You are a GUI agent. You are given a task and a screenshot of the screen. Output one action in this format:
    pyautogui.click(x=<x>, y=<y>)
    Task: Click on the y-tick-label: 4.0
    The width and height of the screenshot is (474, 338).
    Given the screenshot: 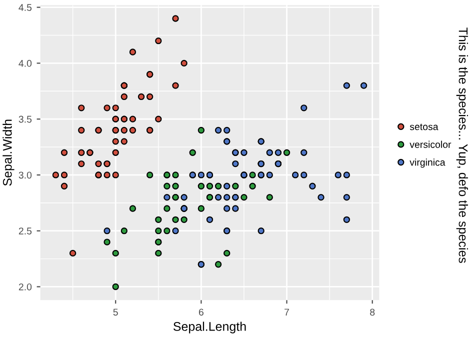 What is the action you would take?
    pyautogui.click(x=25, y=63)
    